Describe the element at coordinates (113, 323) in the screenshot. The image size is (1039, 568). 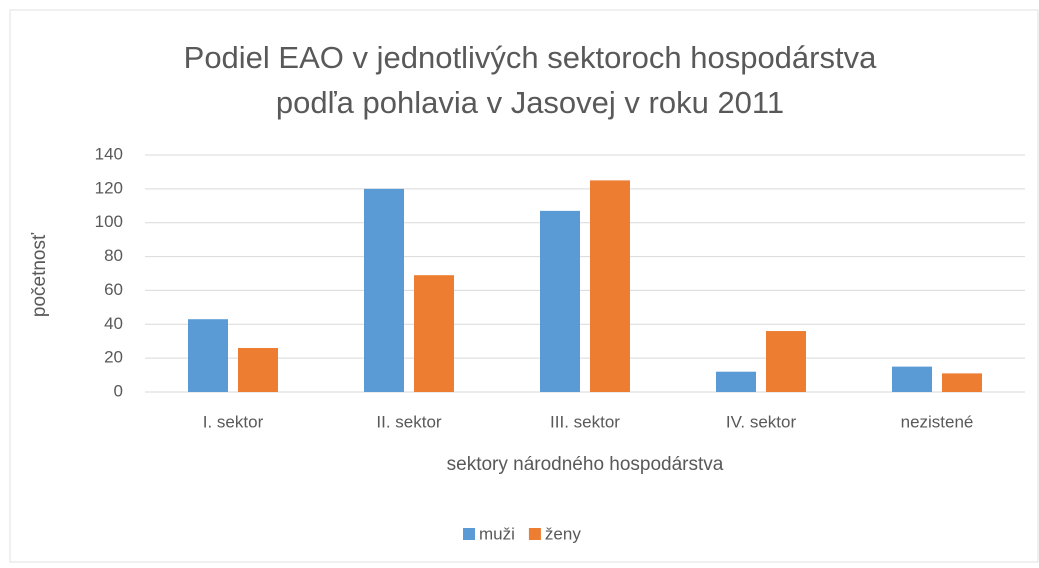
I see `y-tick-label: 40` at that location.